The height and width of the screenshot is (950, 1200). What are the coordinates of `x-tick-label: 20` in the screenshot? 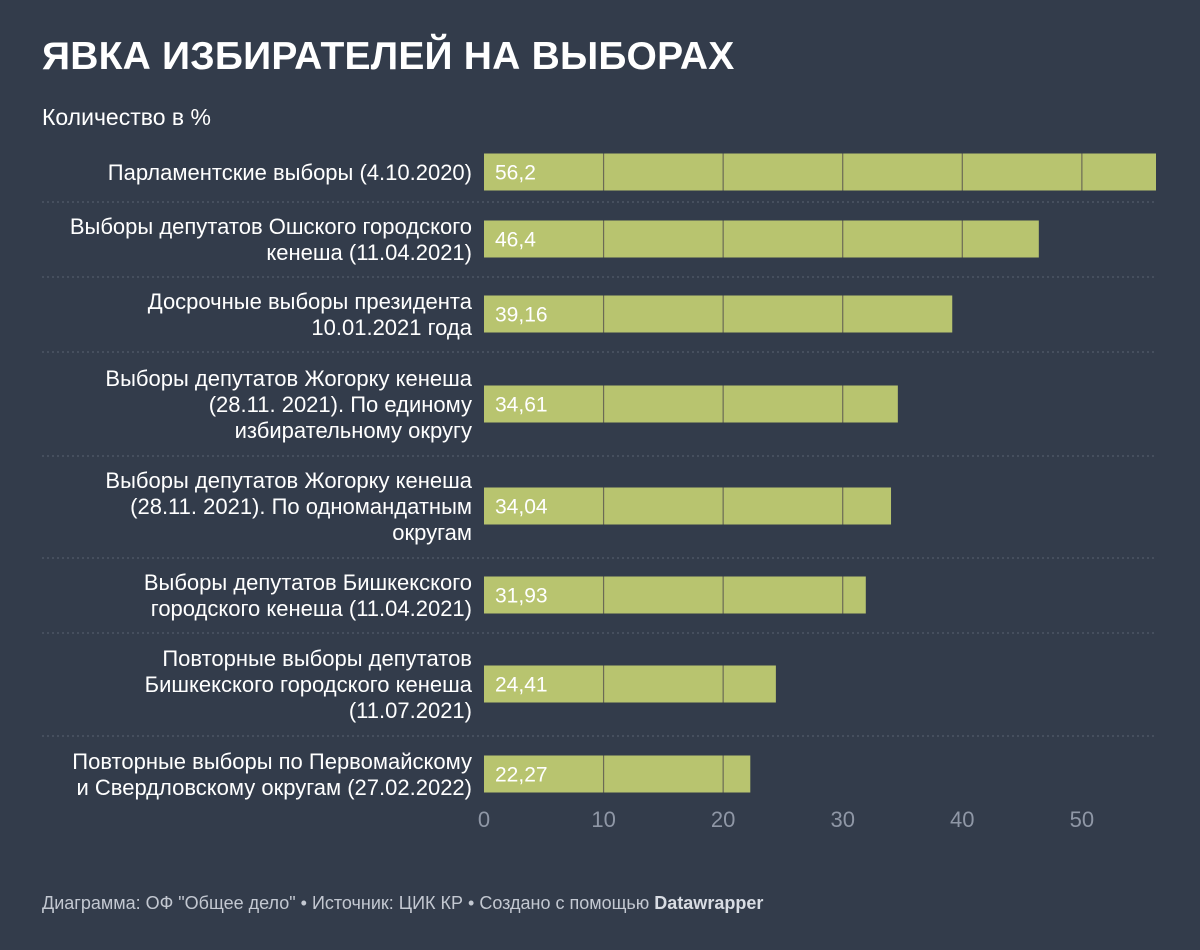 It's located at (723, 819).